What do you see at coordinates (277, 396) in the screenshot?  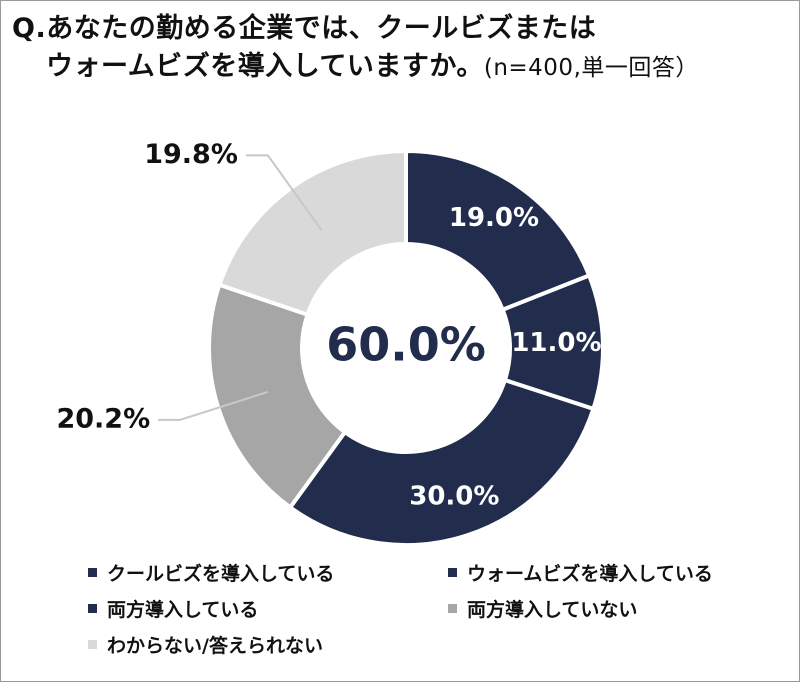 I see `donut-slice-neither` at bounding box center [277, 396].